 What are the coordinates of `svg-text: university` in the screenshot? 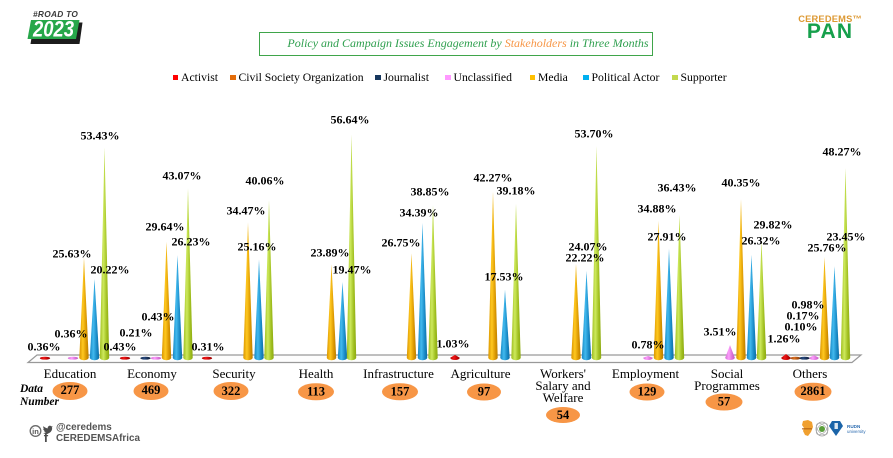 It's located at (856, 431).